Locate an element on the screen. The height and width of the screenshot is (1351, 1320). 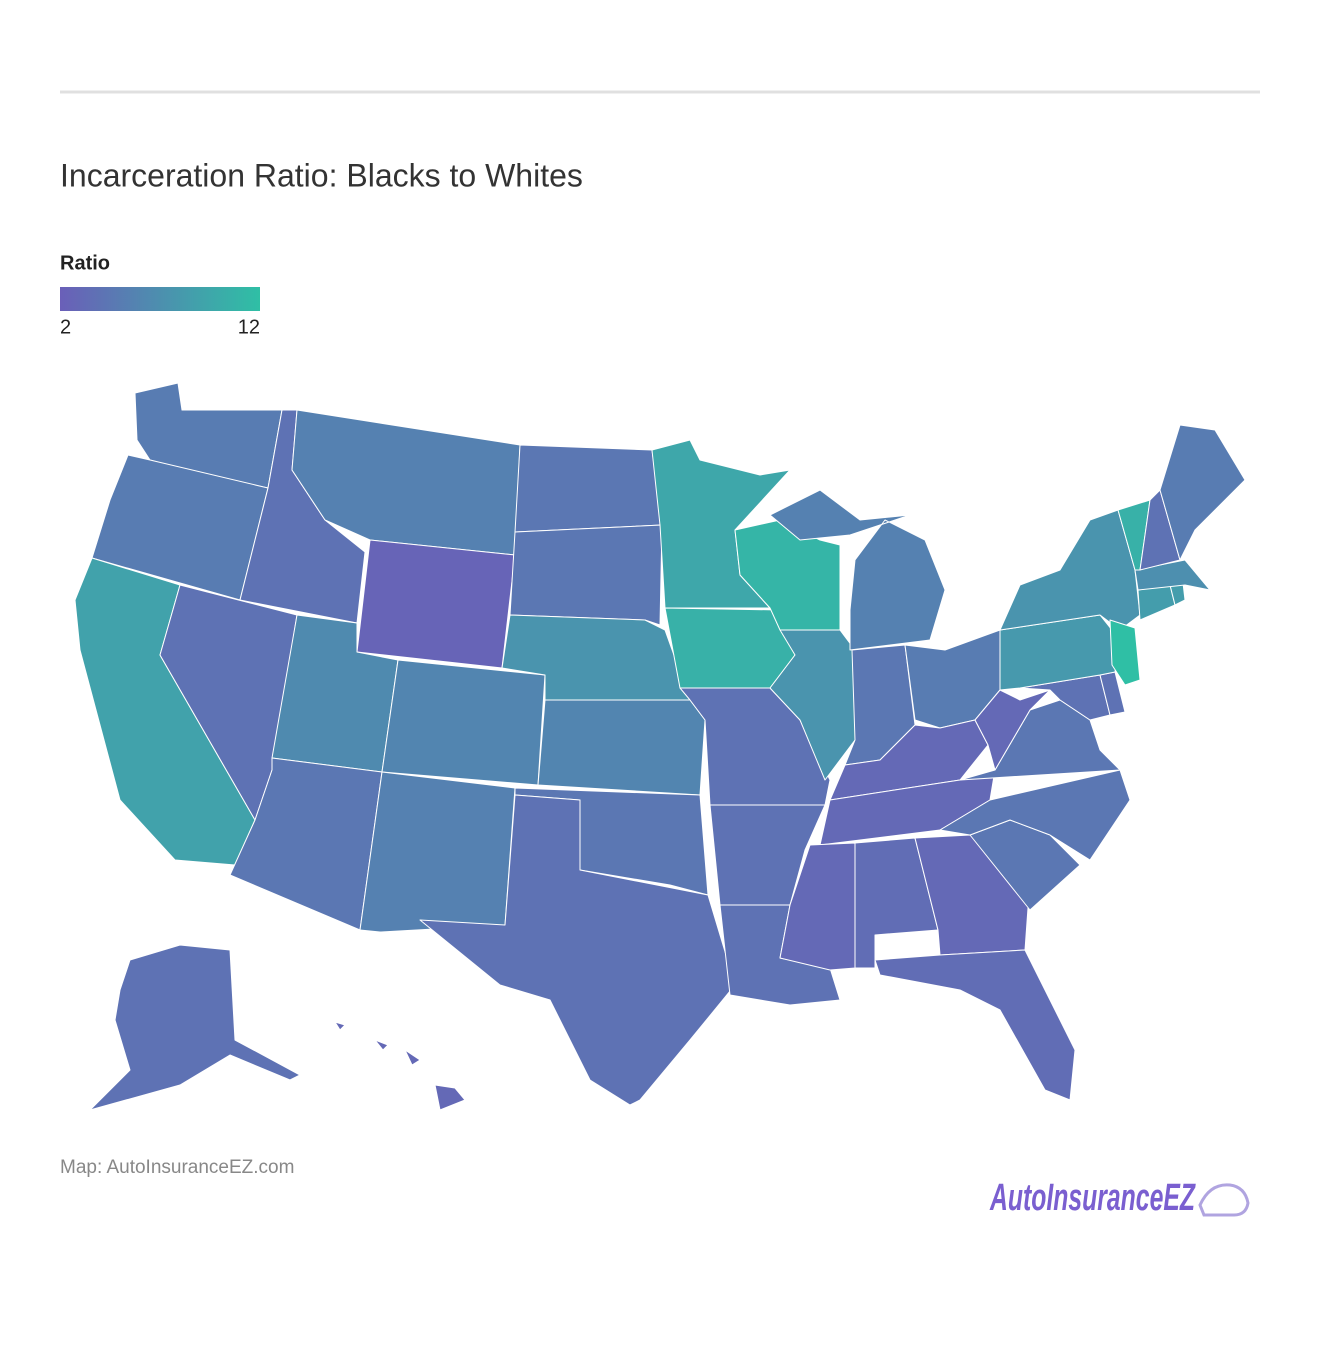
legend-bar is located at coordinates (160, 299).